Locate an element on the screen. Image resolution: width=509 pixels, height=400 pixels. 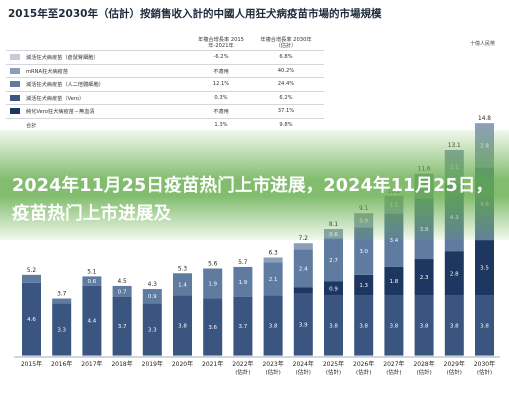
legend-header: 年複合增長率 2015年-2021年 年複合增長率 2030年（估計） is located at coordinates (165, 43).